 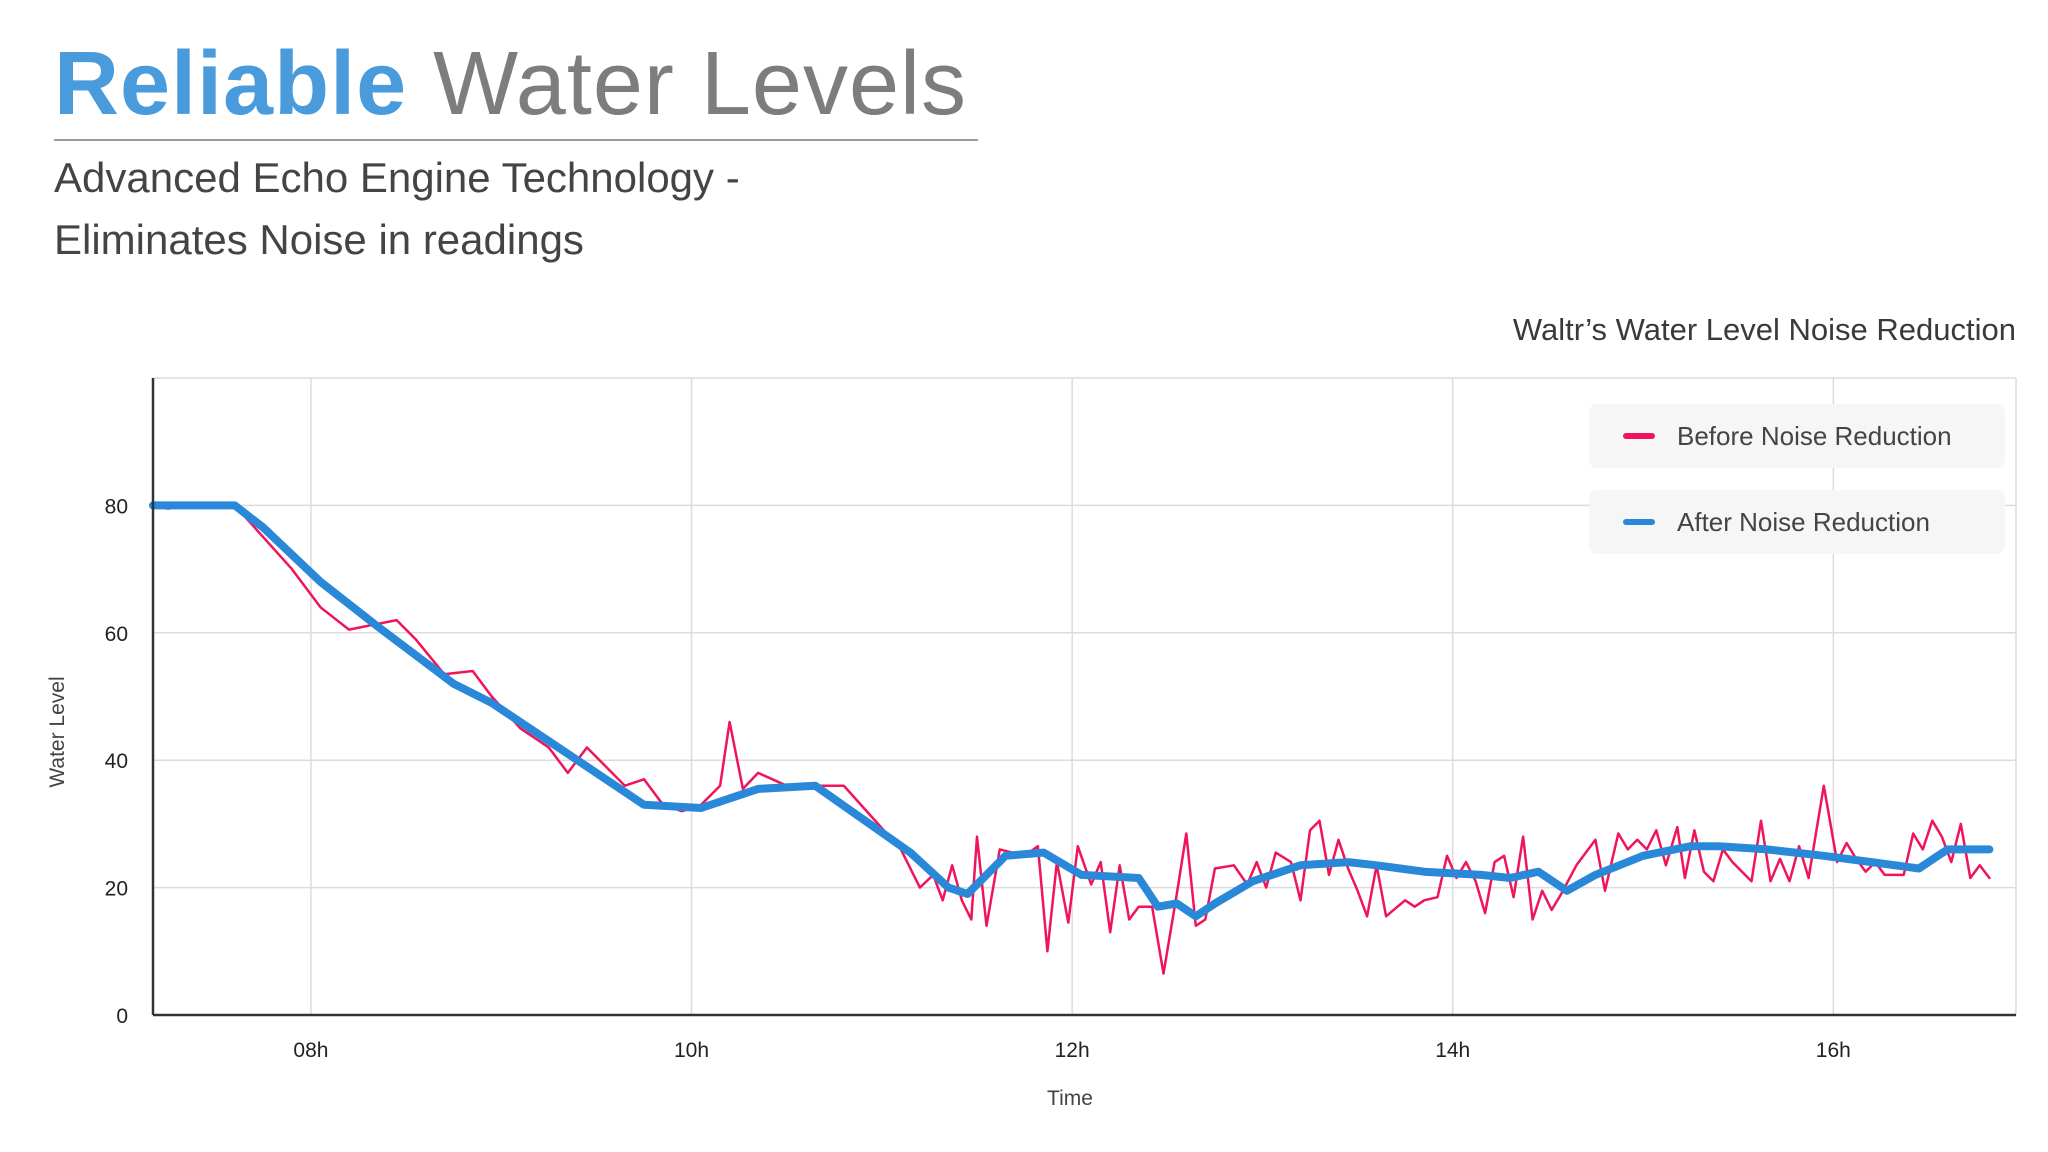 I want to click on subtitle-line-2: Eliminates Noise in readings, so click(x=319, y=239).